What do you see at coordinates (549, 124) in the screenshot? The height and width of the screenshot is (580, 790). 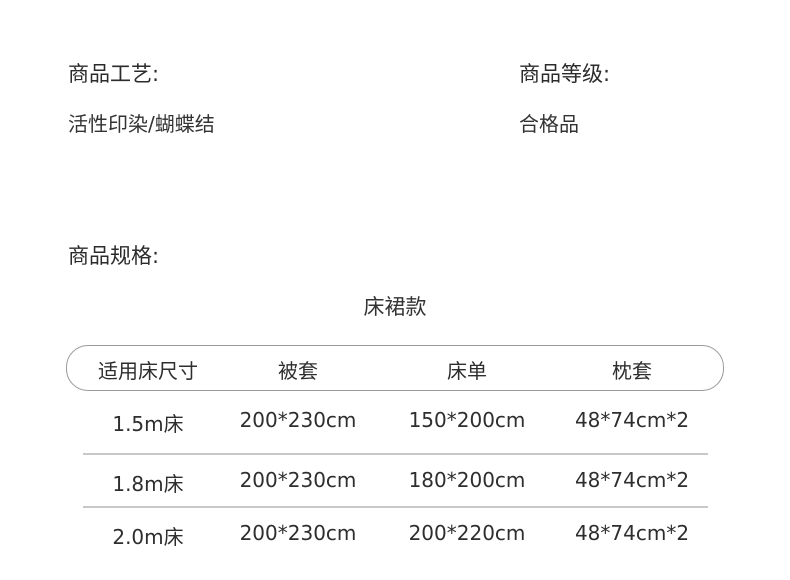 I see `grade-value: 合格品` at bounding box center [549, 124].